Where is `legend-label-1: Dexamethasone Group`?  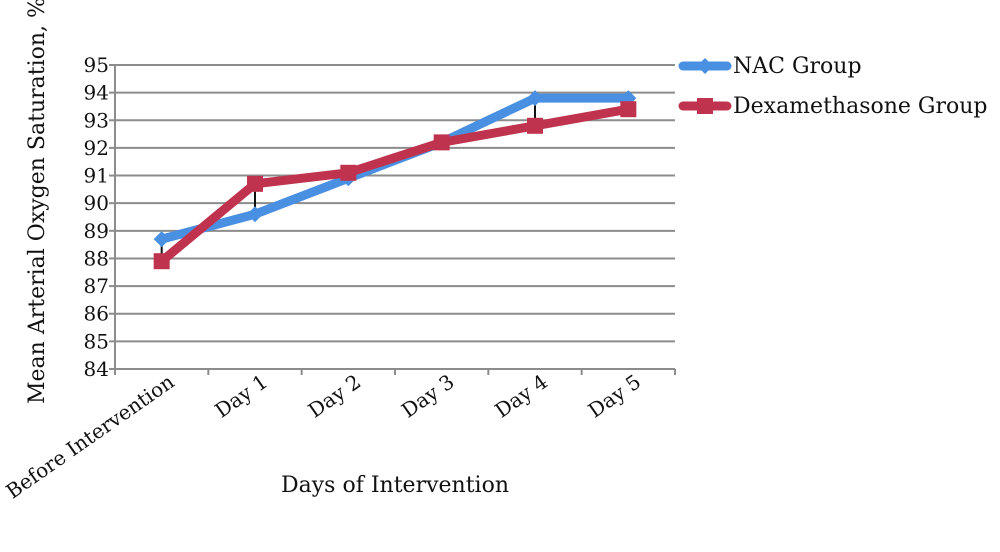
legend-label-1: Dexamethasone Group is located at coordinates (860, 106).